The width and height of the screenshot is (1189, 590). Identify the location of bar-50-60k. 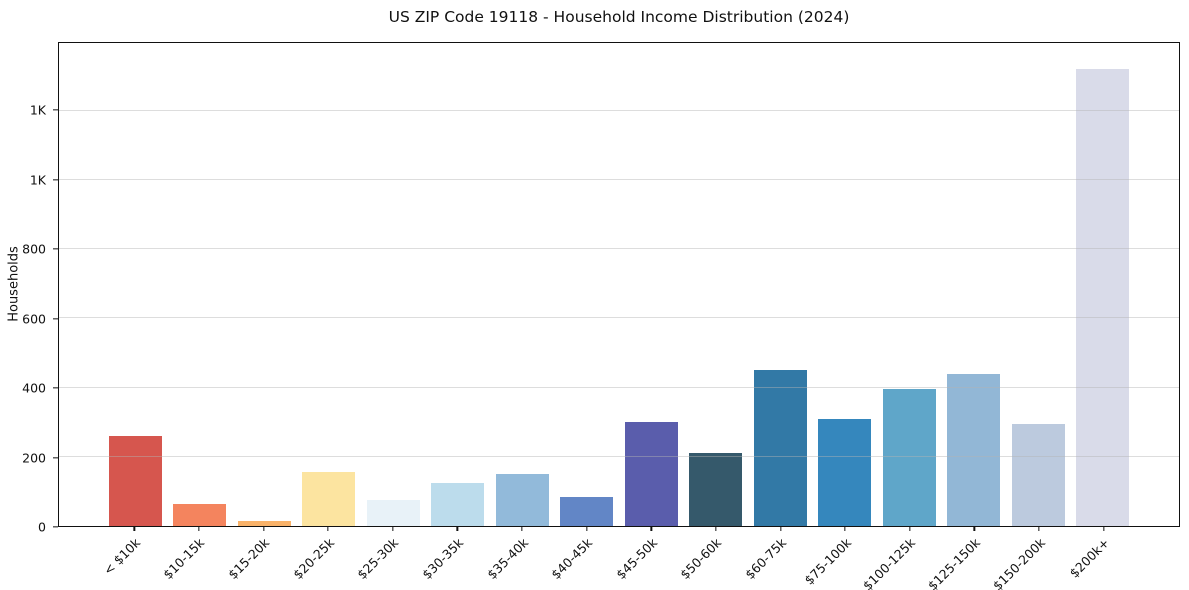
(716, 489).